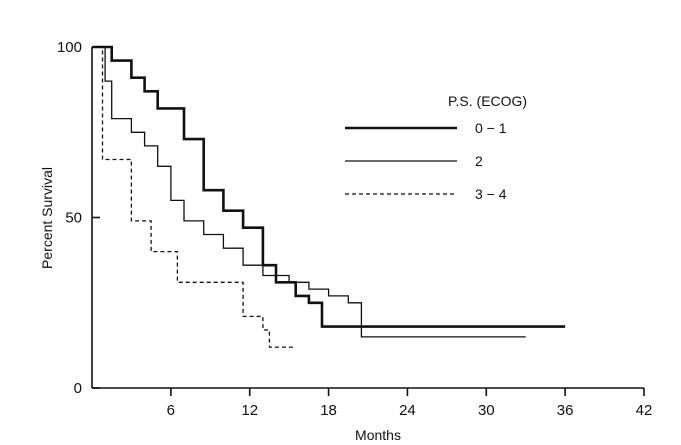 The height and width of the screenshot is (445, 681). Describe the element at coordinates (486, 410) in the screenshot. I see `x-tick-label: 30` at that location.